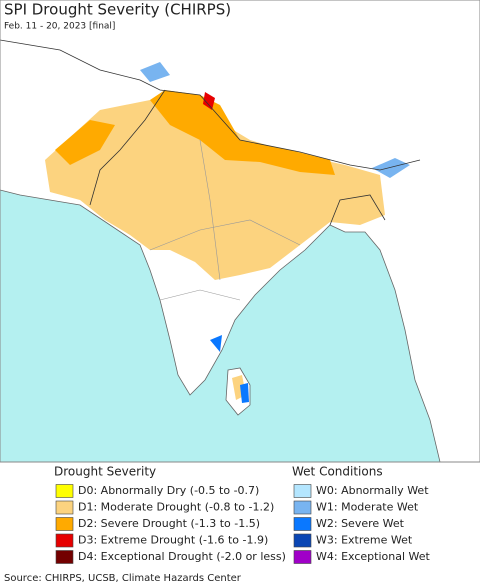 The height and width of the screenshot is (586, 480). What do you see at coordinates (182, 556) in the screenshot?
I see `legend-label: D4: Exceptional Drought (-2.0 or less)` at bounding box center [182, 556].